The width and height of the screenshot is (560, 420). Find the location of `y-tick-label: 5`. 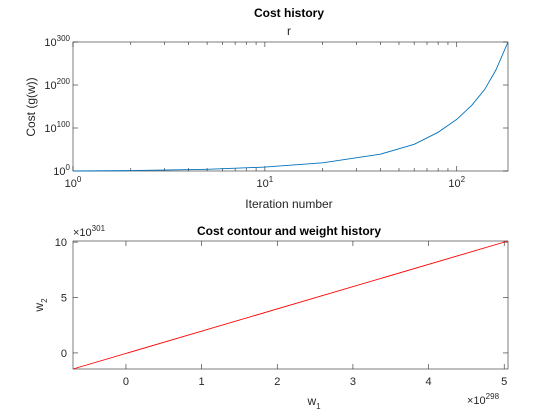

y-tick-label: 5 is located at coordinates (64, 299).